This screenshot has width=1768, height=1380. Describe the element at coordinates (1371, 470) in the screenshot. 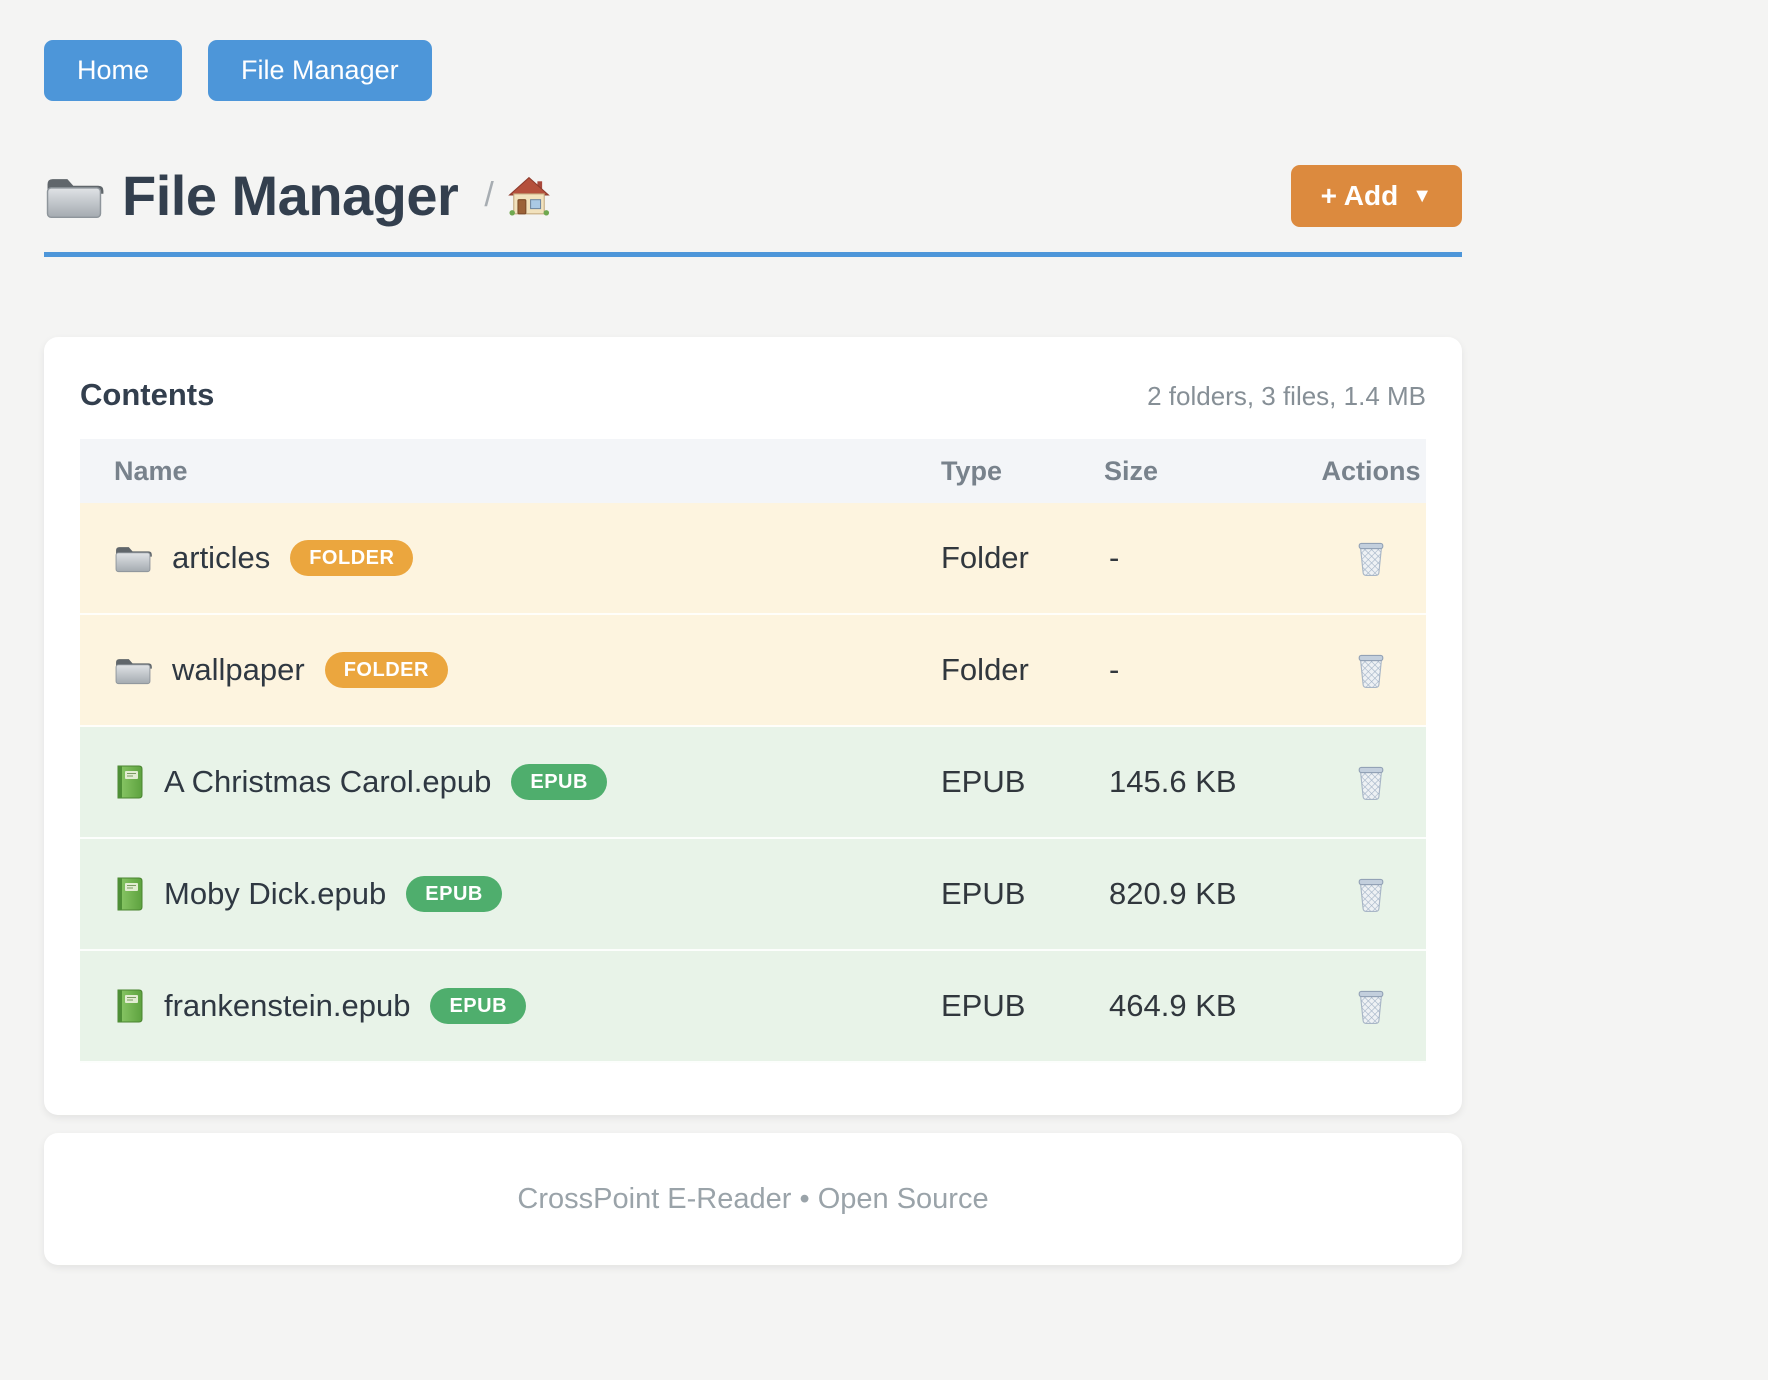

I see `header-actions: Actions` at that location.